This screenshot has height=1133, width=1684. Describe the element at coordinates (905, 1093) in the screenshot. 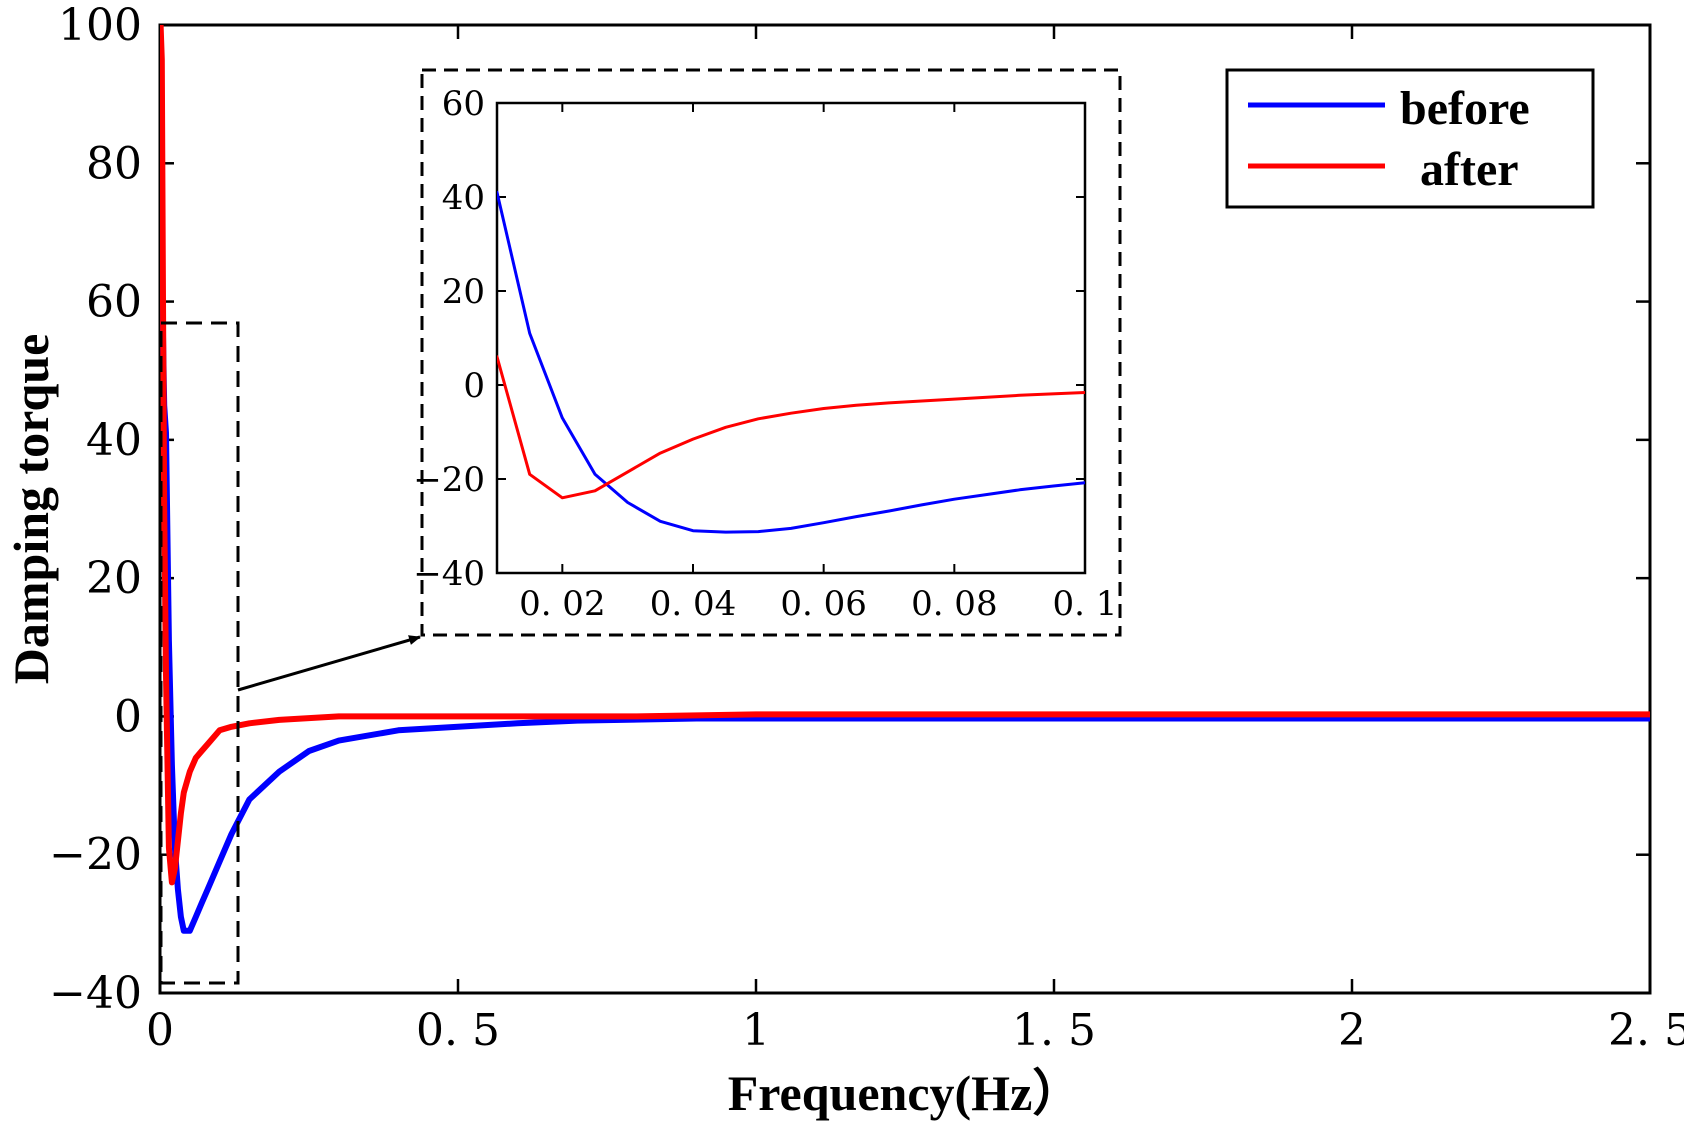

I see `x-axis-label: Frequency(Hz）` at that location.